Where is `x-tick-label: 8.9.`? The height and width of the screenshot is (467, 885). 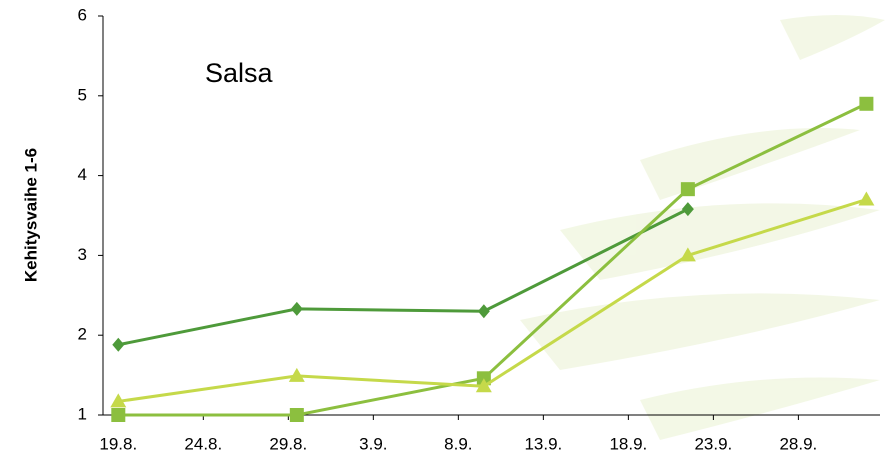
x-tick-label: 8.9. is located at coordinates (458, 443).